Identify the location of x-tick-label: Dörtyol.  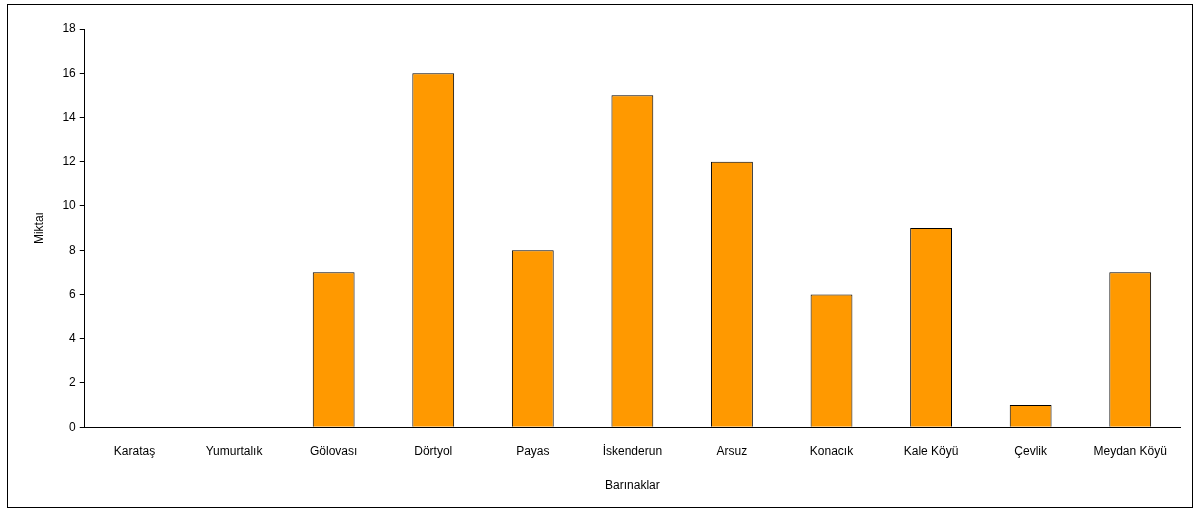
(433, 450).